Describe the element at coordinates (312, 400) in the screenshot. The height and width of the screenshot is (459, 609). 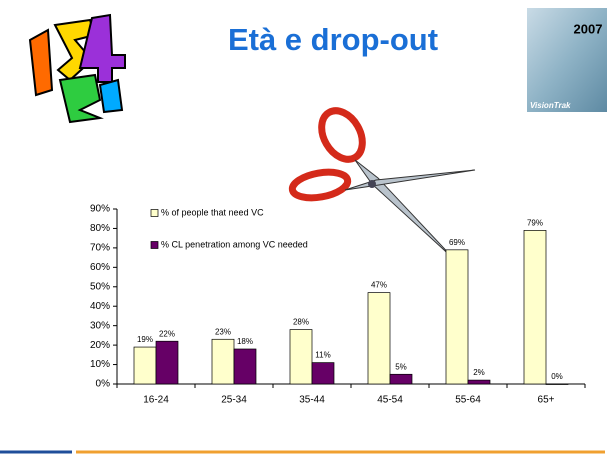
I see `x-tick-label: 35-44` at that location.